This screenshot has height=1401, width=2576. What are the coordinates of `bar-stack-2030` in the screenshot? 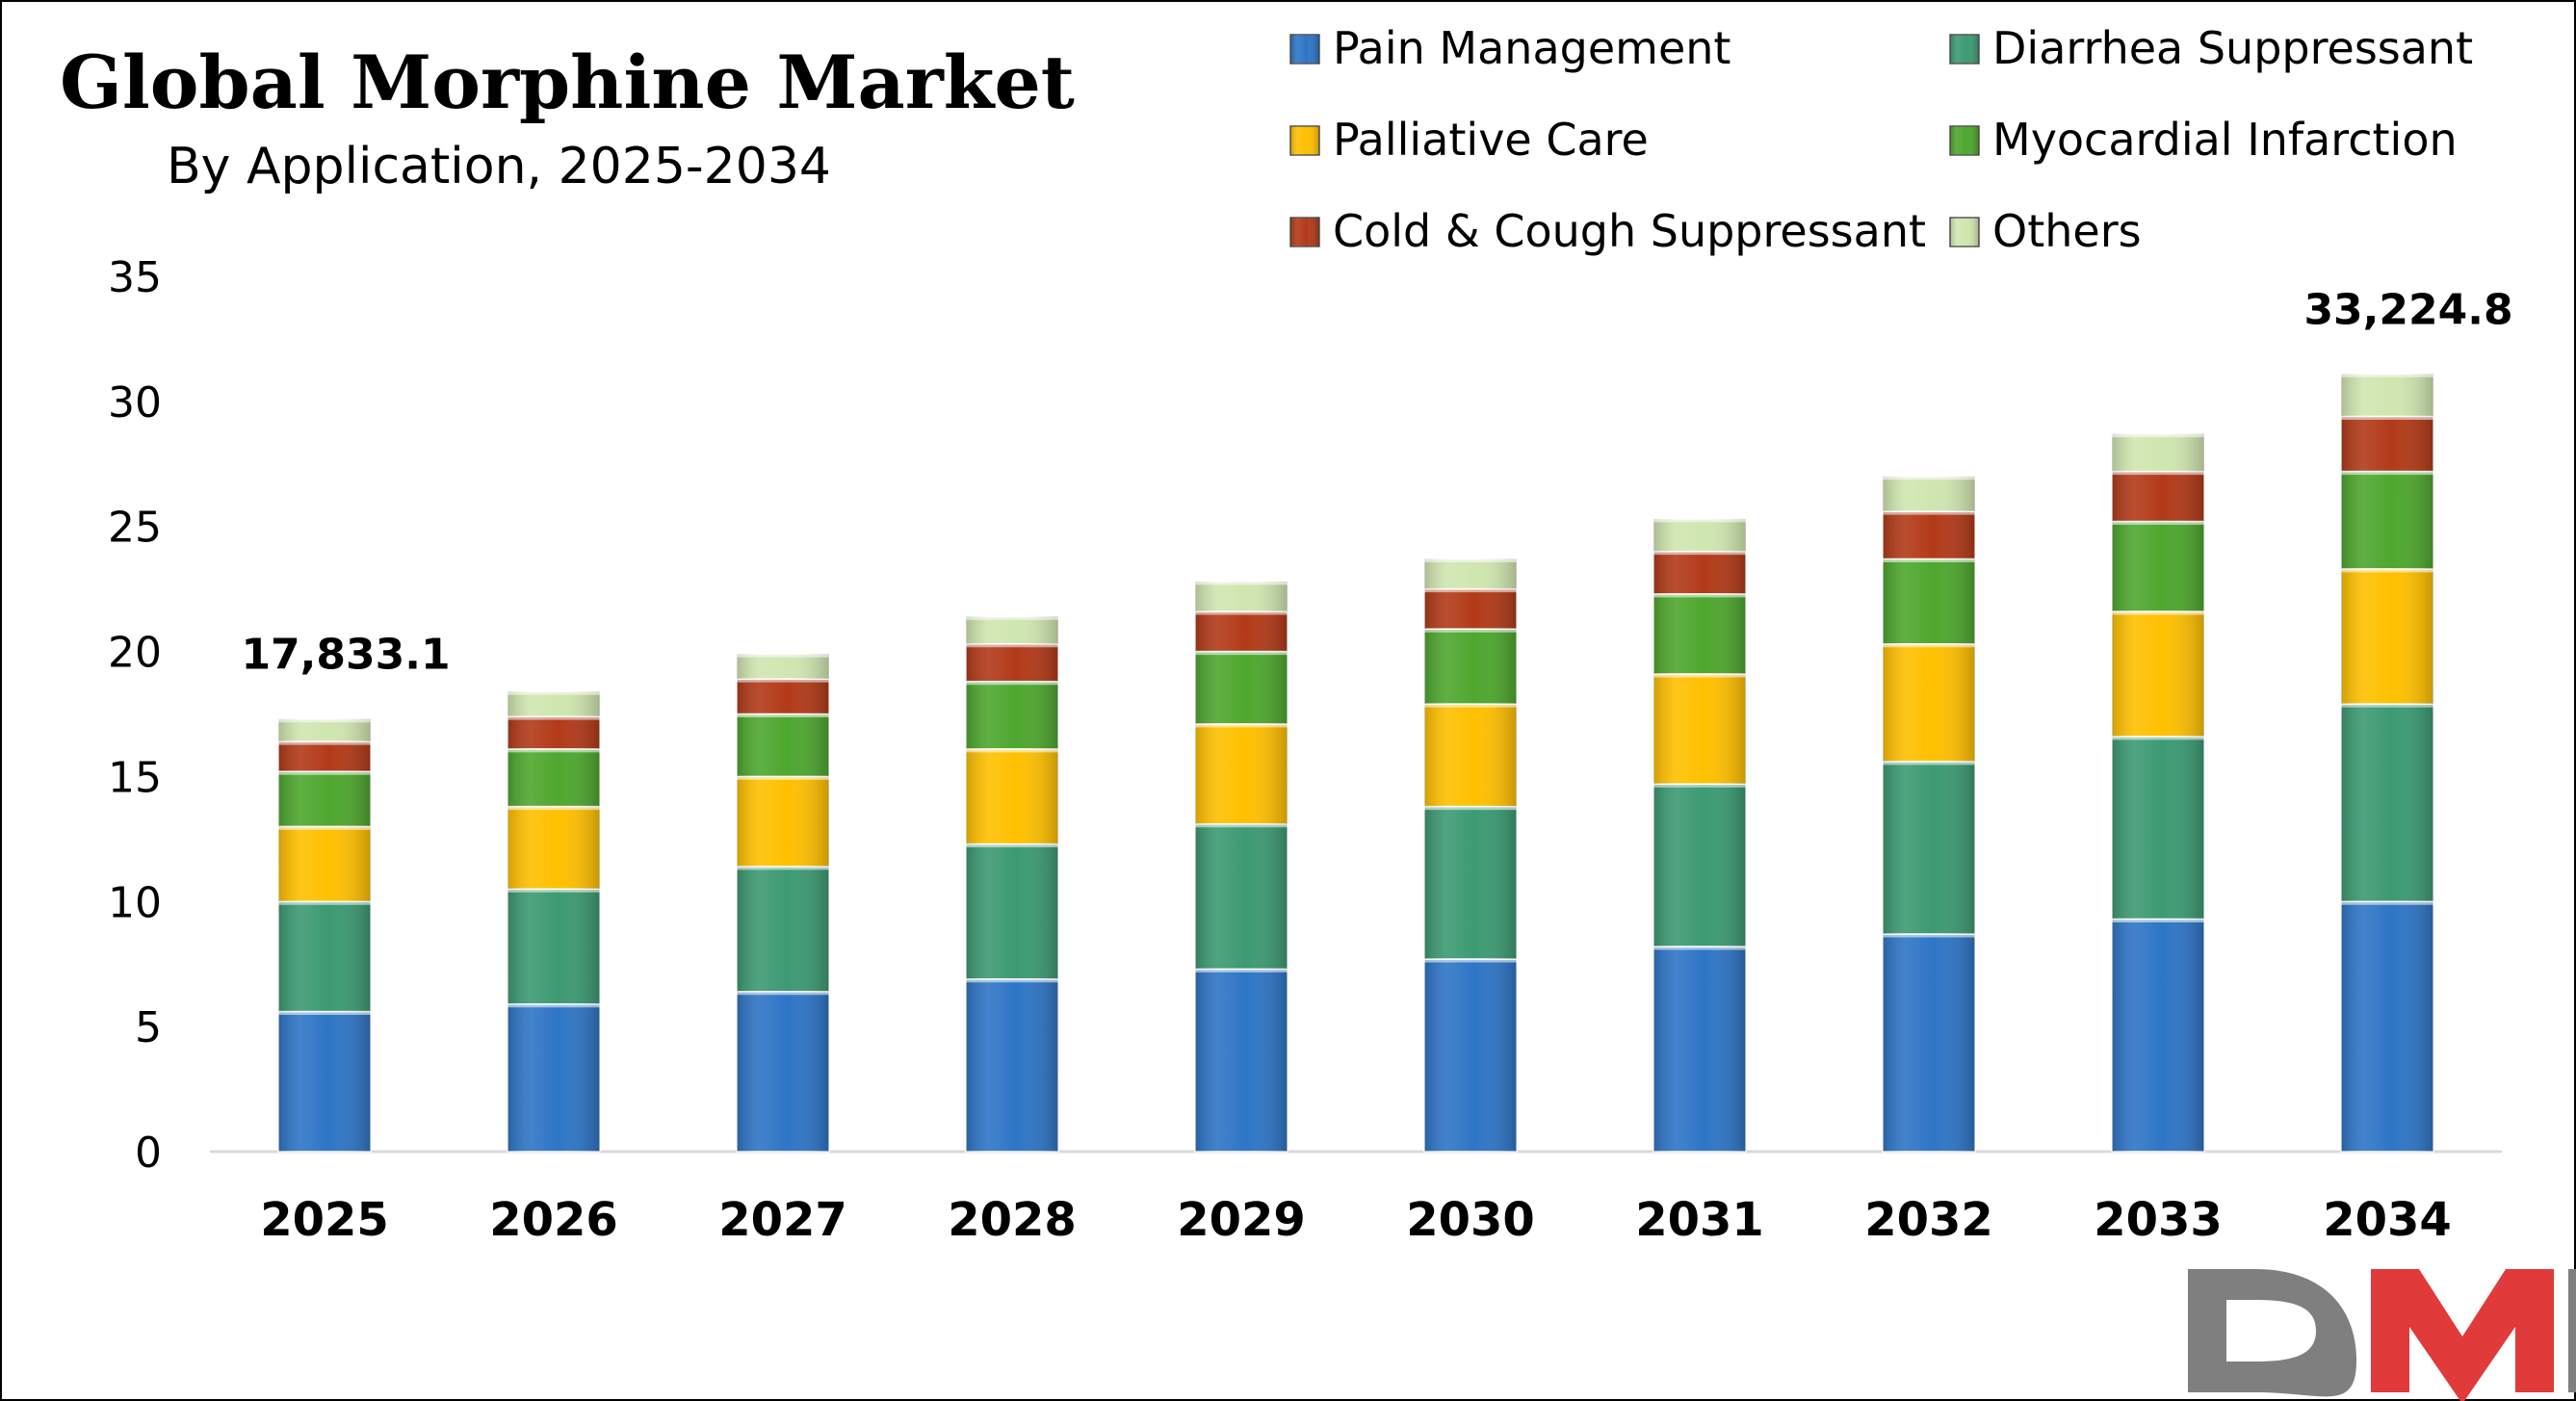 It's located at (1470, 856).